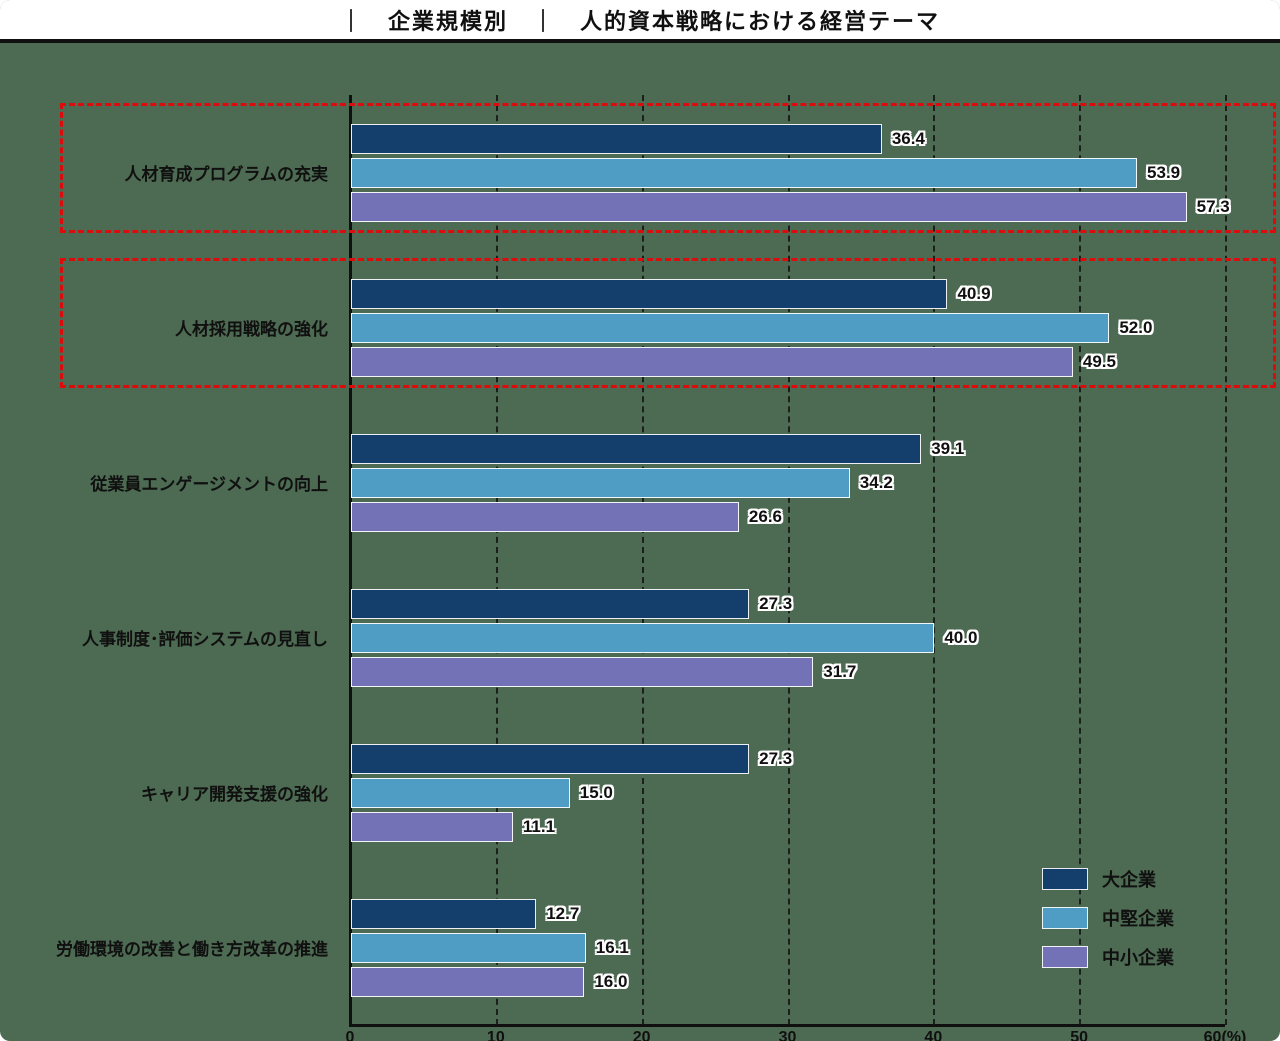  Describe the element at coordinates (495, 1035) in the screenshot. I see `x-tick-label: 10` at that location.